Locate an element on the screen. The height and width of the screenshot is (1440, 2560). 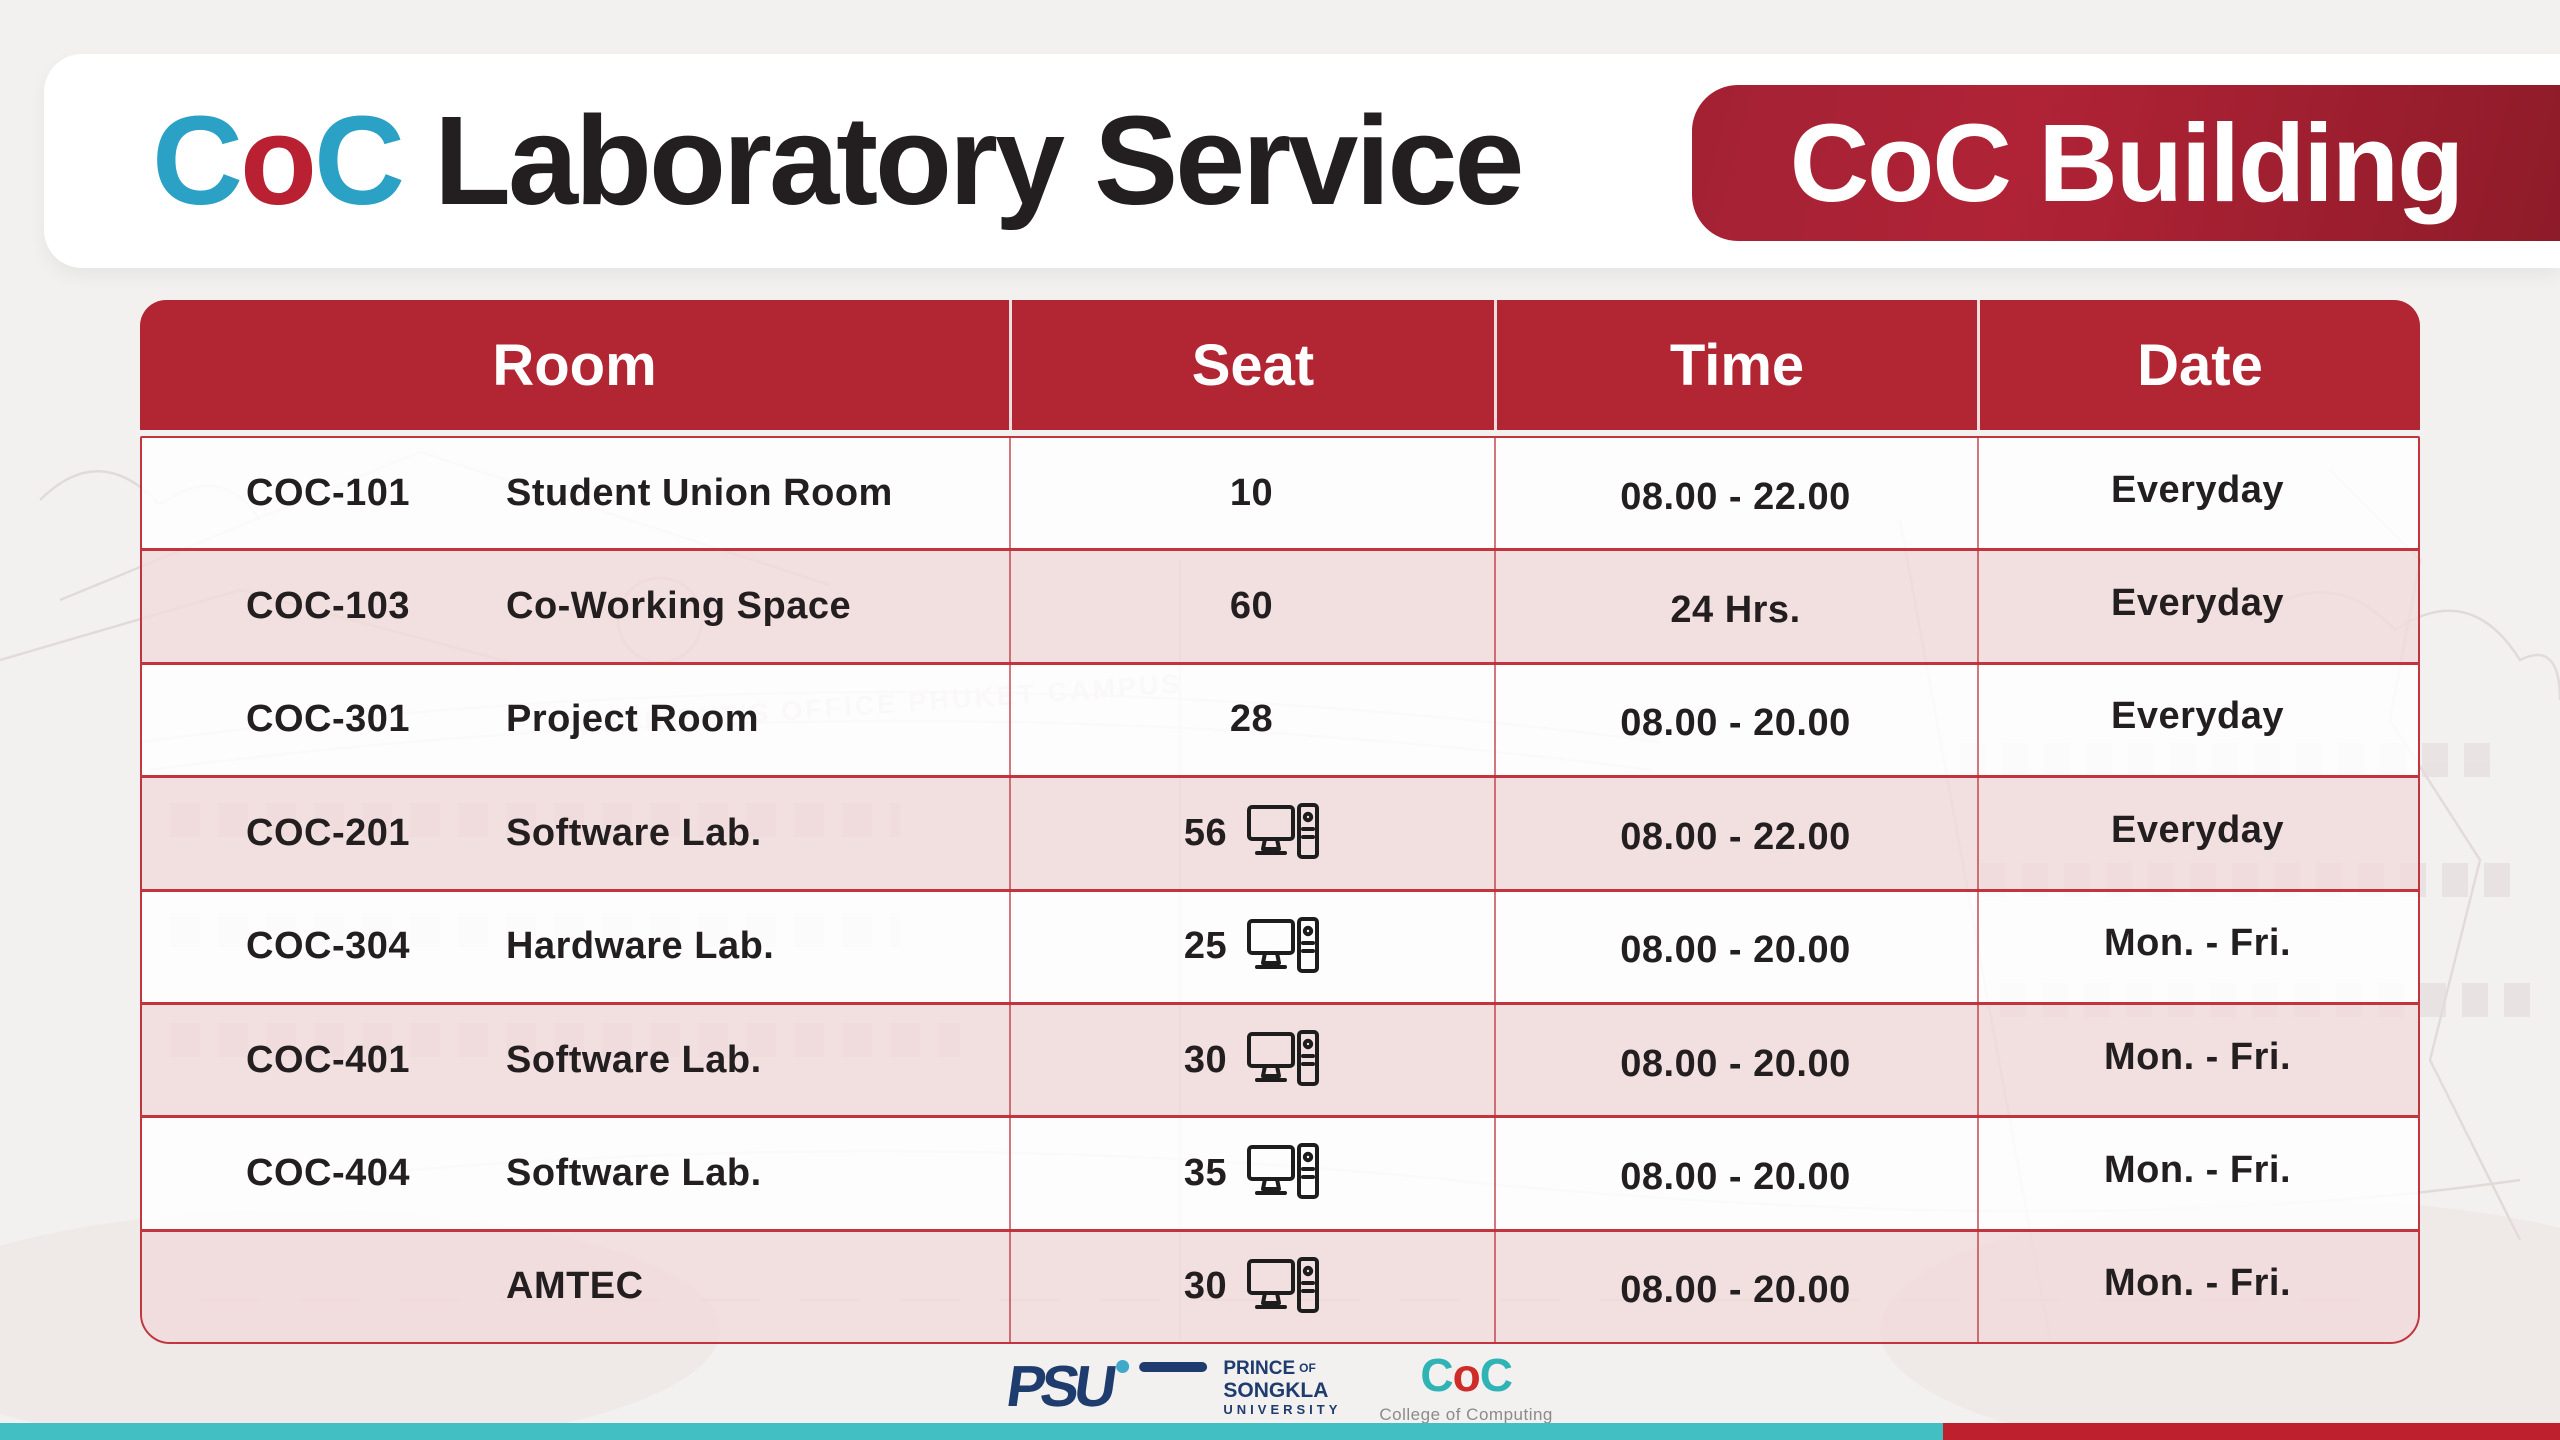
room-cell: COC-404 Software Lab. is located at coordinates (575, 1173).